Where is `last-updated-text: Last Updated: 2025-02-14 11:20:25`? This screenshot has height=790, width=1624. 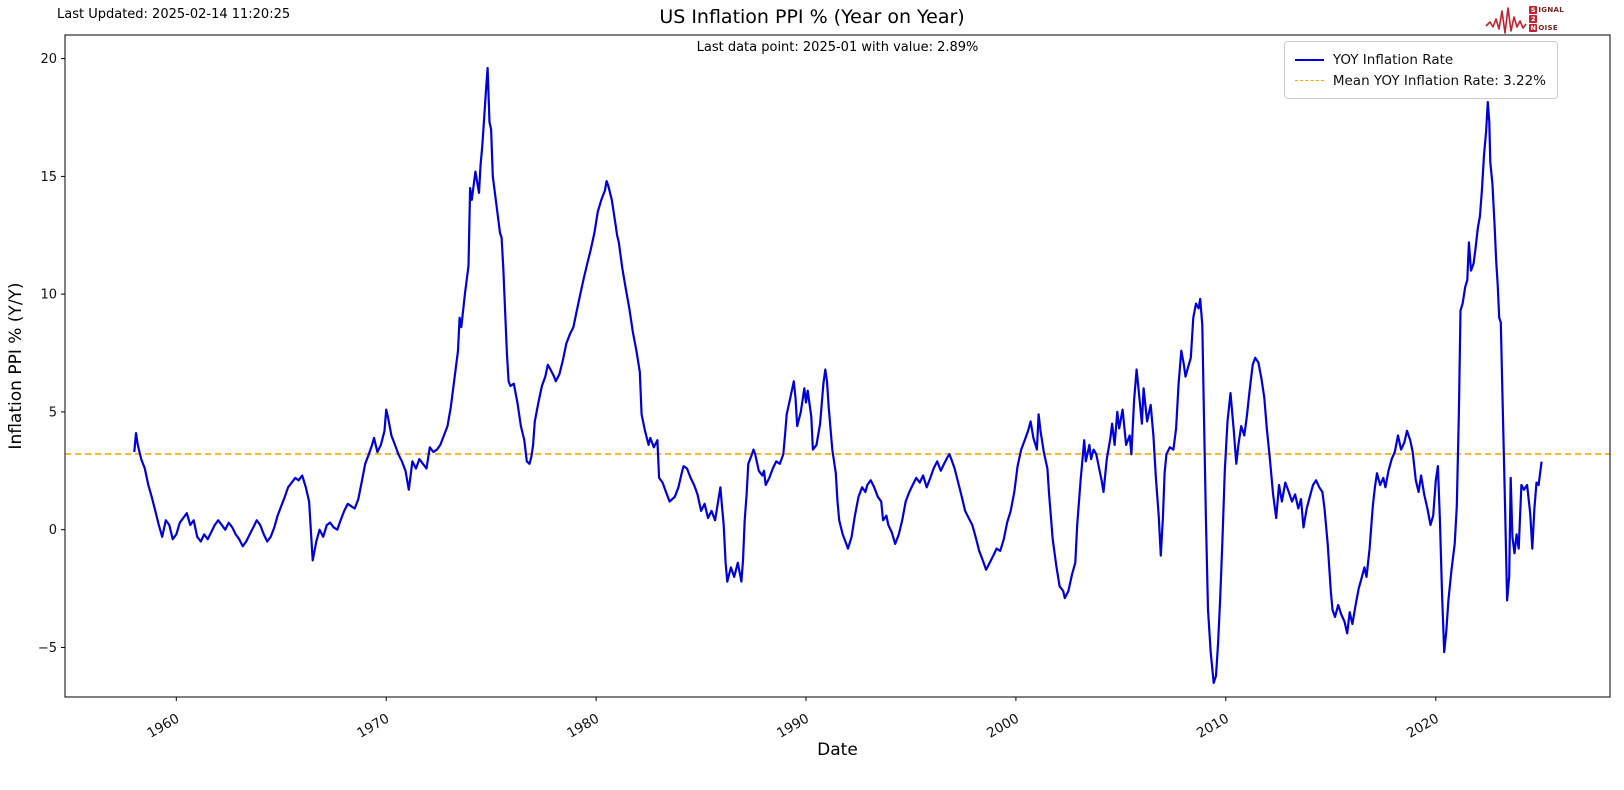
last-updated-text: Last Updated: 2025-02-14 11:20:25 is located at coordinates (174, 14).